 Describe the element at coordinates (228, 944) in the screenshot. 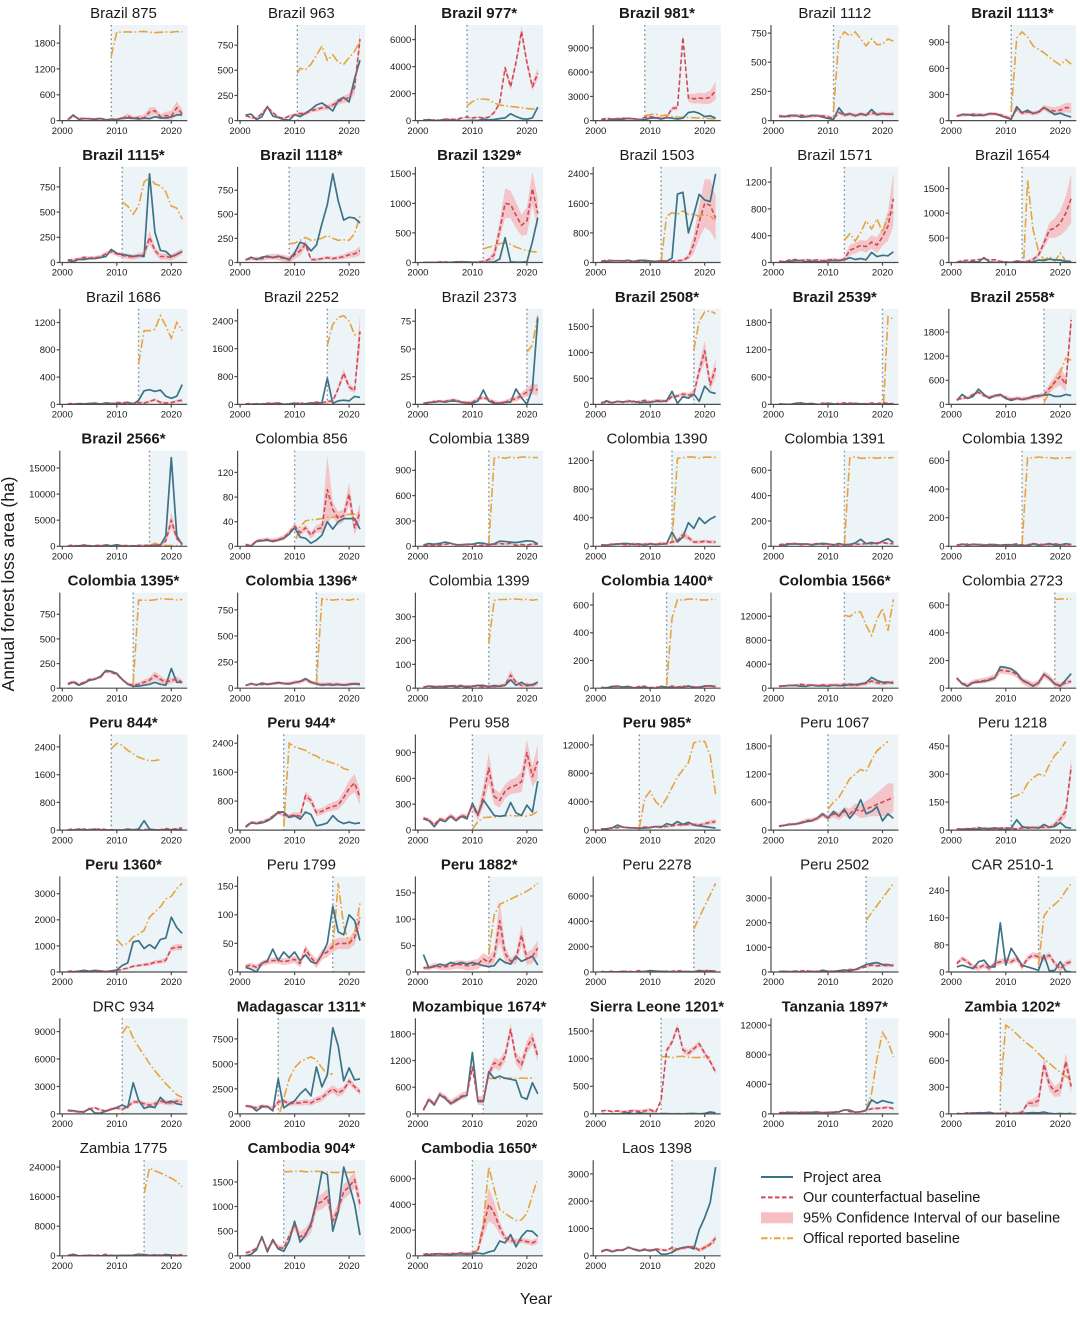

I see `svg-text: 50` at that location.